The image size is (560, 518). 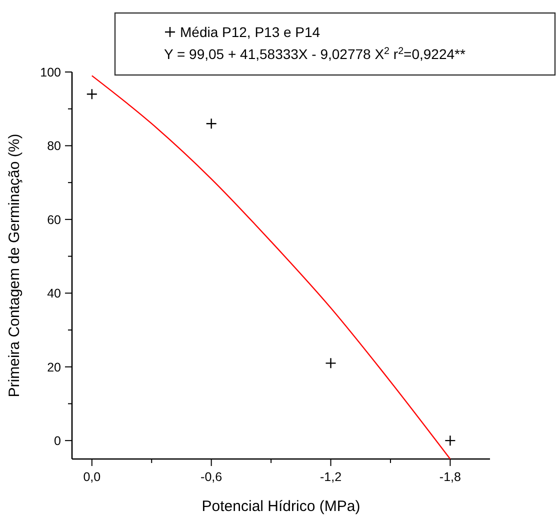 I want to click on y-tick-label: 20, so click(x=54, y=367).